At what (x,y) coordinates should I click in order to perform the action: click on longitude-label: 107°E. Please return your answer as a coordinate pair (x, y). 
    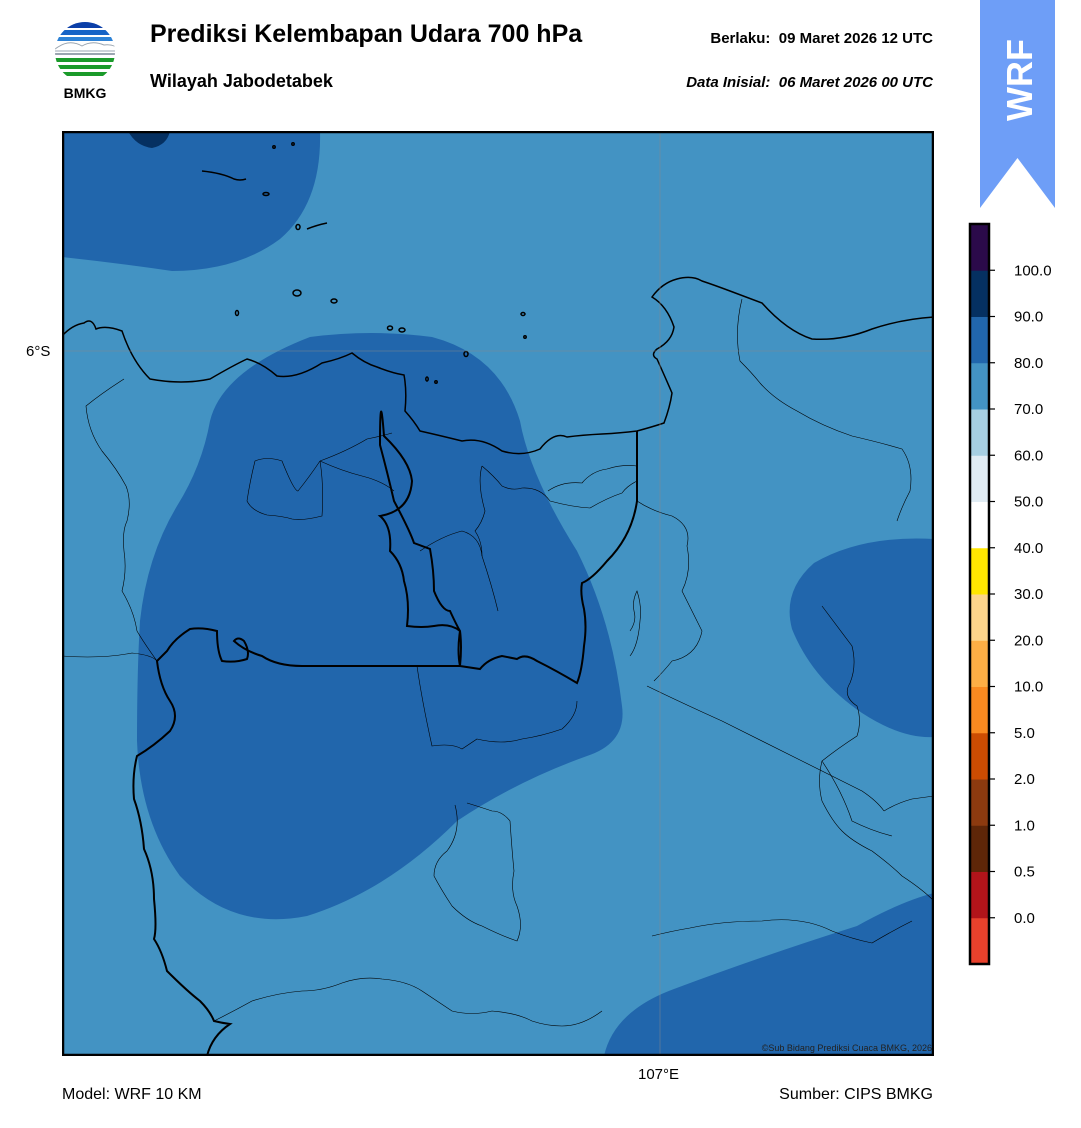
    Looking at the image, I should click on (659, 1074).